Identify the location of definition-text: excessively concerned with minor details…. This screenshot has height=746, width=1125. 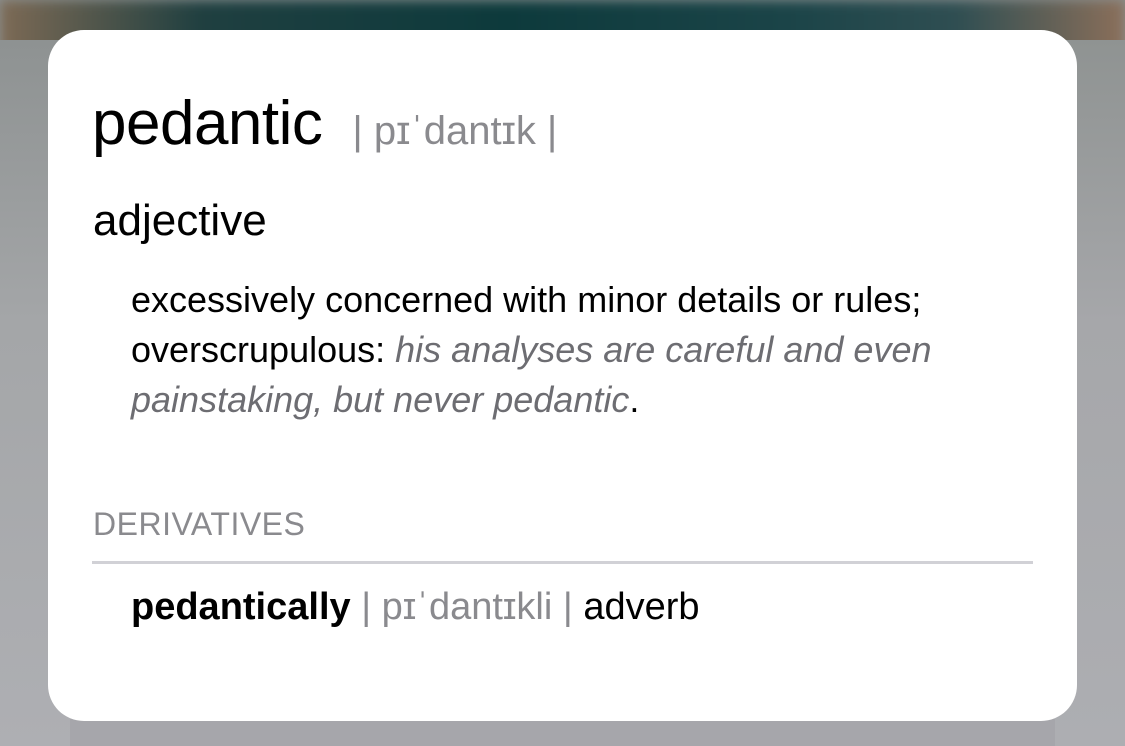
(526, 324).